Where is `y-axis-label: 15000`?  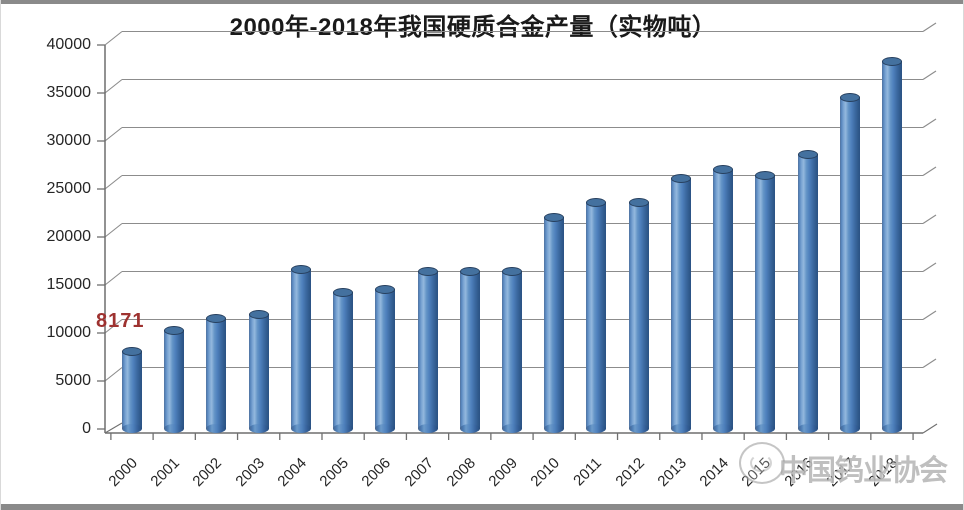 y-axis-label: 15000 is located at coordinates (69, 284).